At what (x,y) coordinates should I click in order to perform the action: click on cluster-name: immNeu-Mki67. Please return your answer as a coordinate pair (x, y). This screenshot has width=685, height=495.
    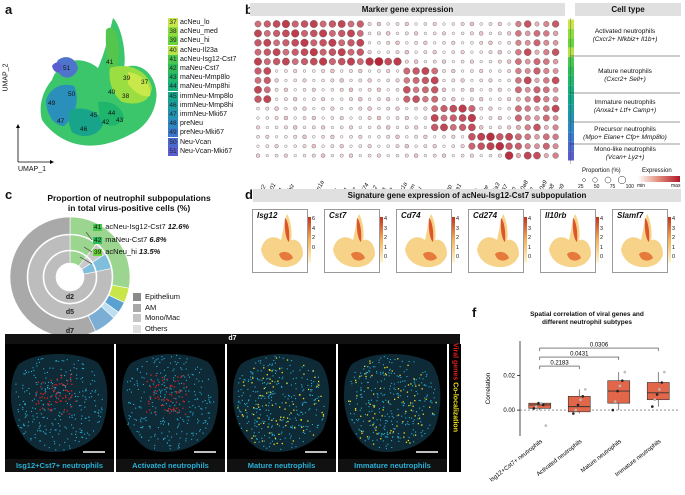
    Looking at the image, I should click on (204, 114).